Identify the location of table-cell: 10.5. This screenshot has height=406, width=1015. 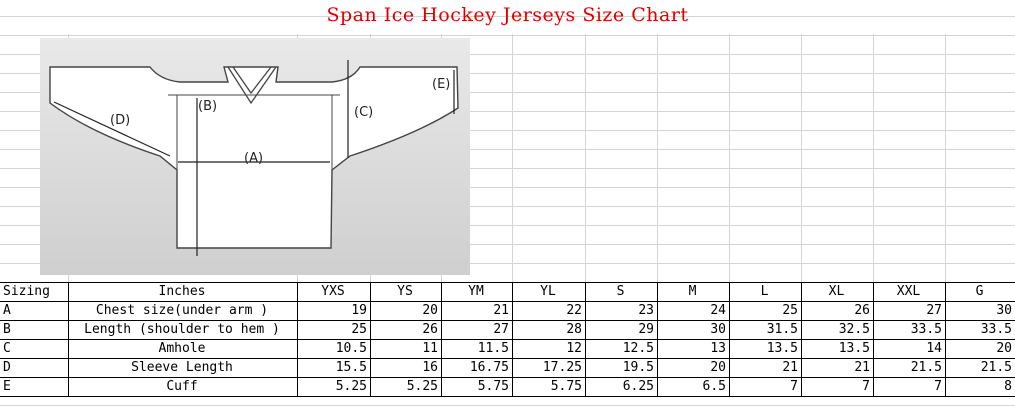
(351, 348).